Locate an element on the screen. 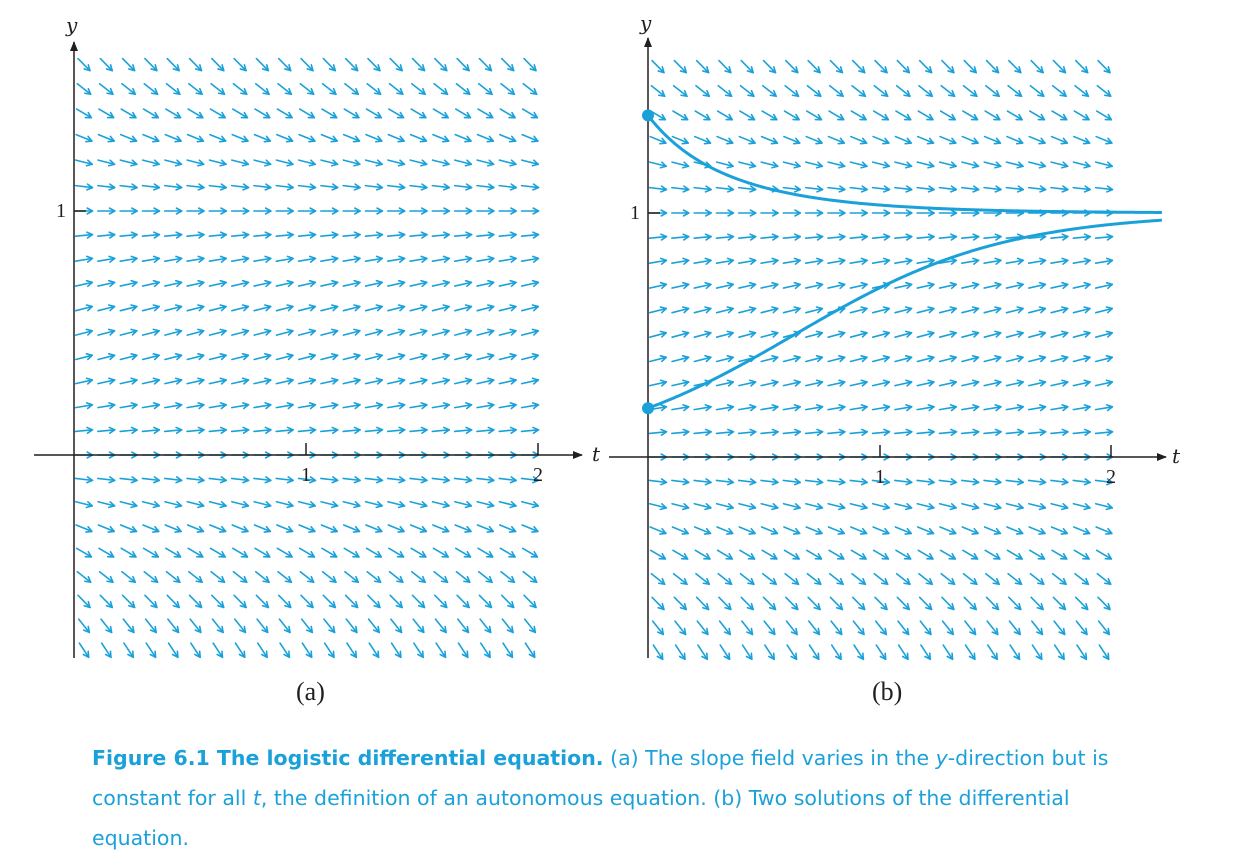  x-tick-label-a-1: 1 is located at coordinates (306, 475).